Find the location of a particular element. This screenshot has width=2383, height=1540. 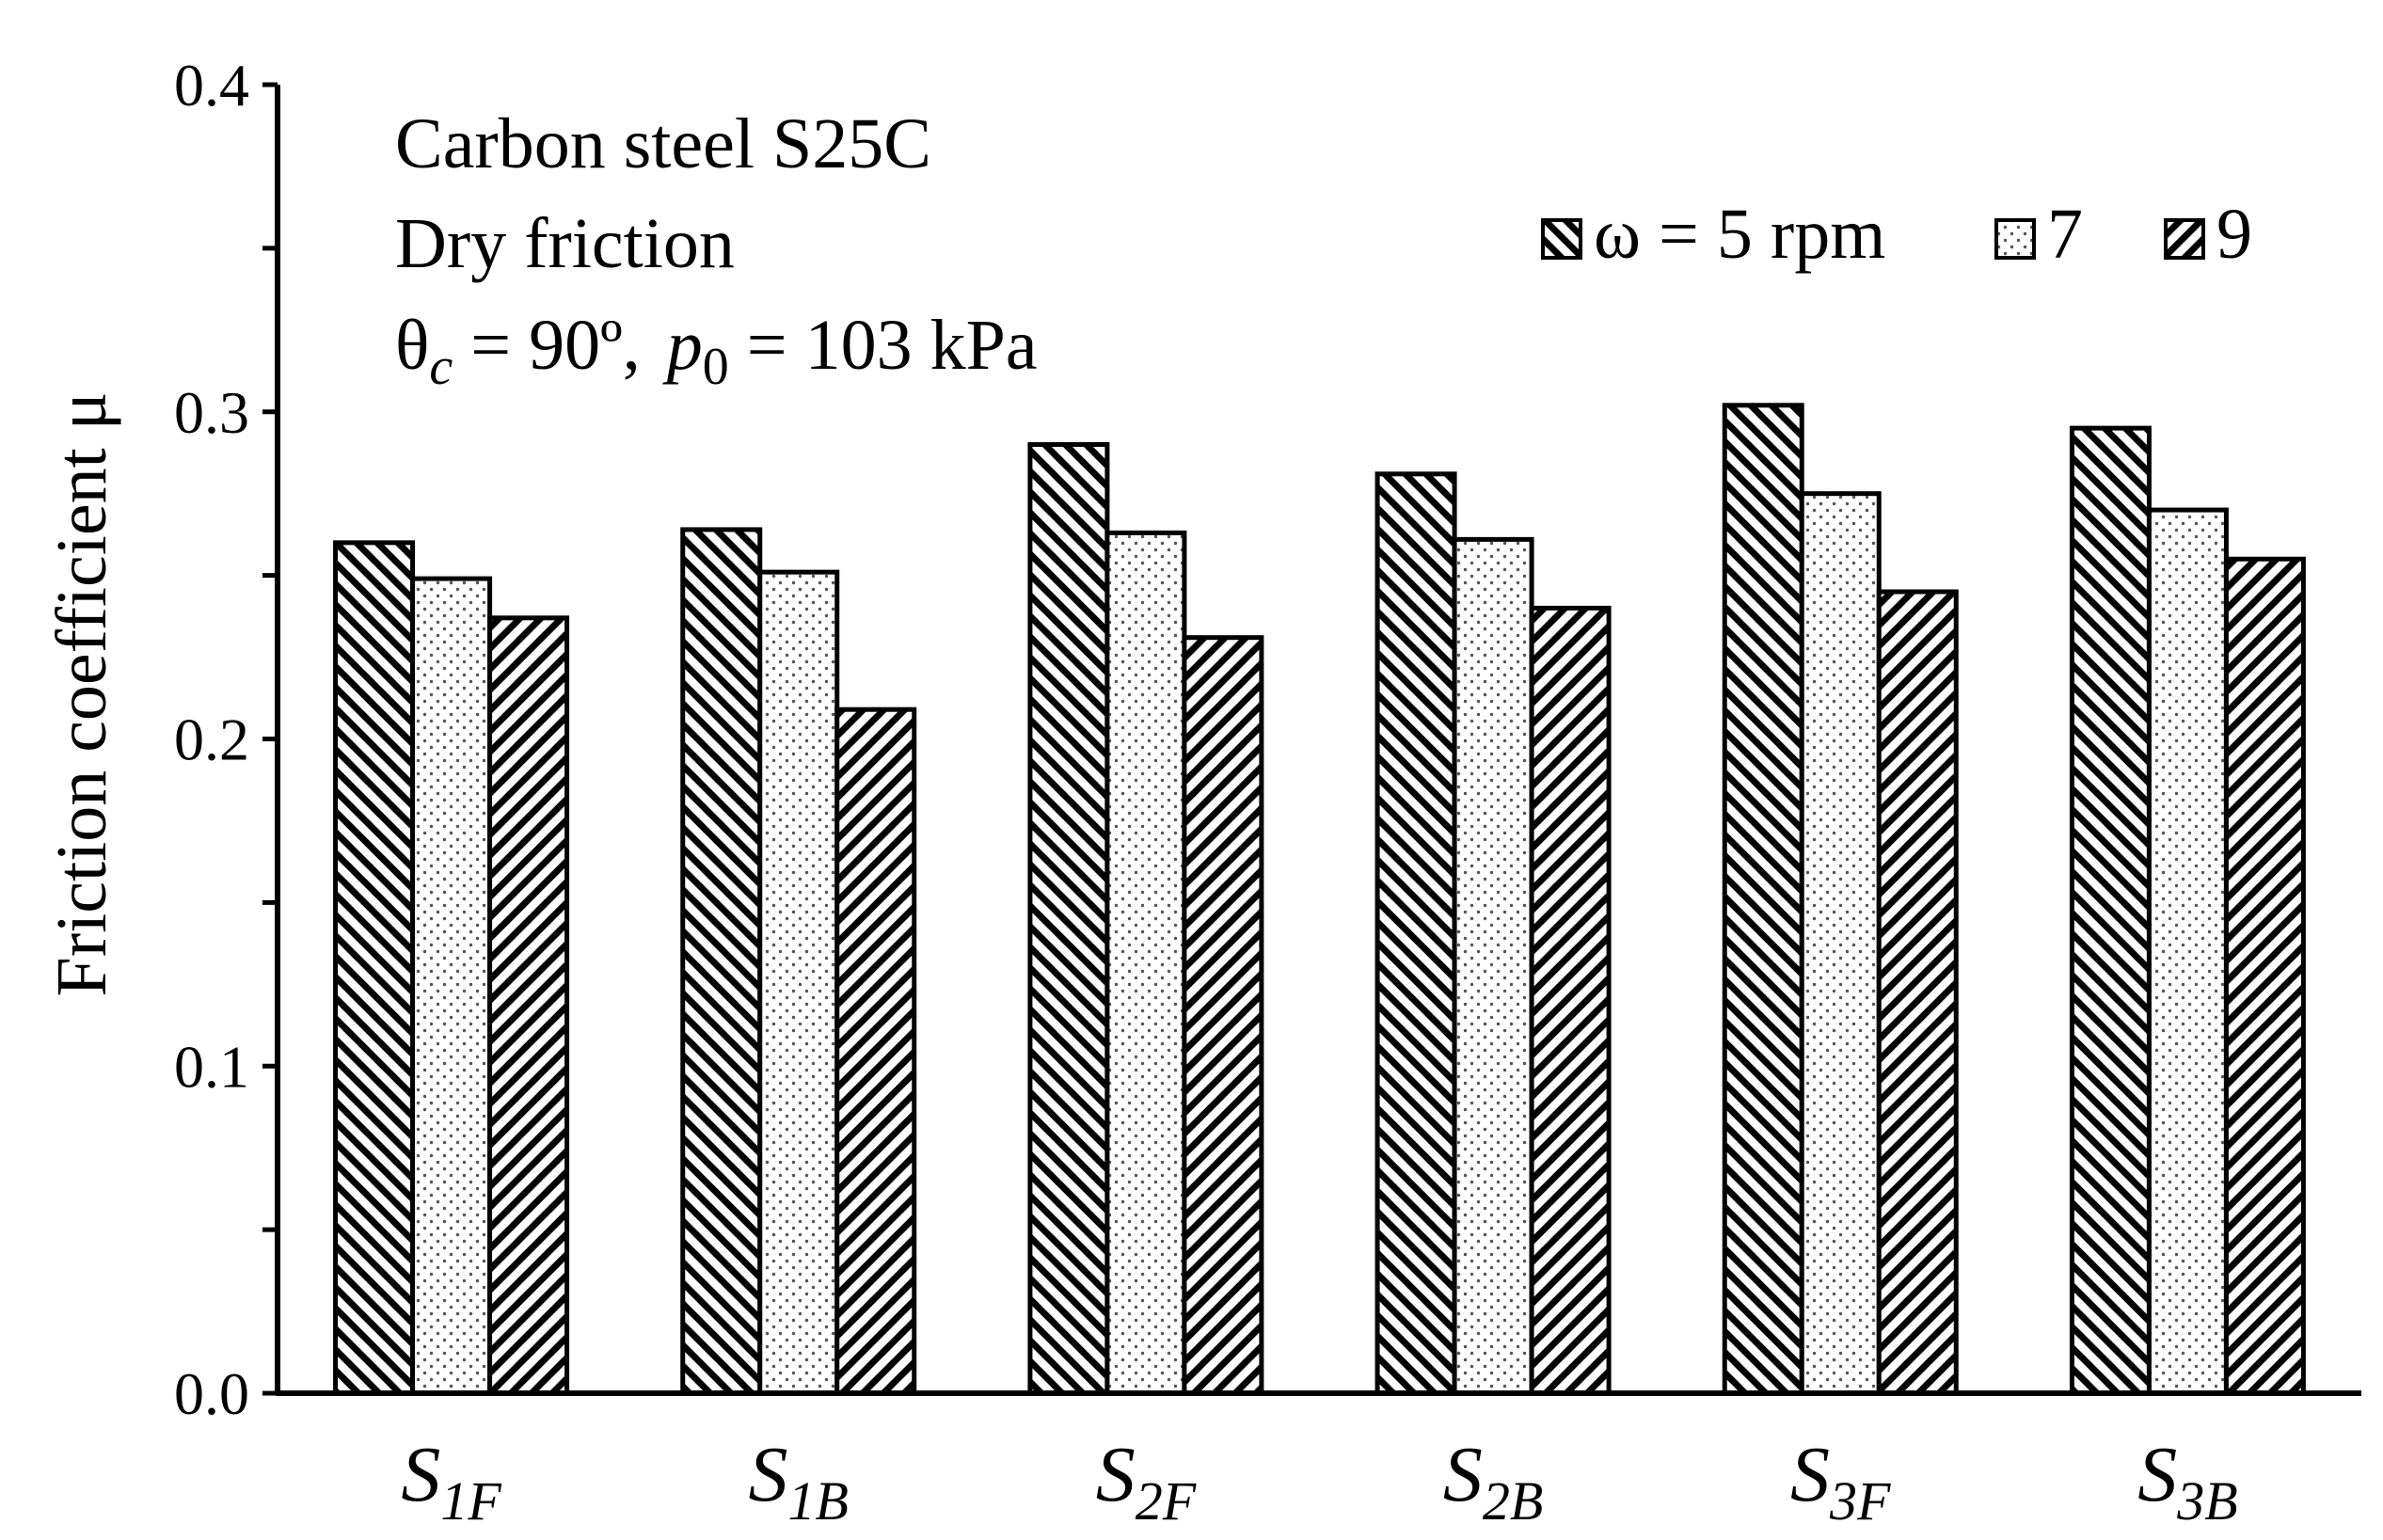

y-tick-label: 0.2 is located at coordinates (211, 739).